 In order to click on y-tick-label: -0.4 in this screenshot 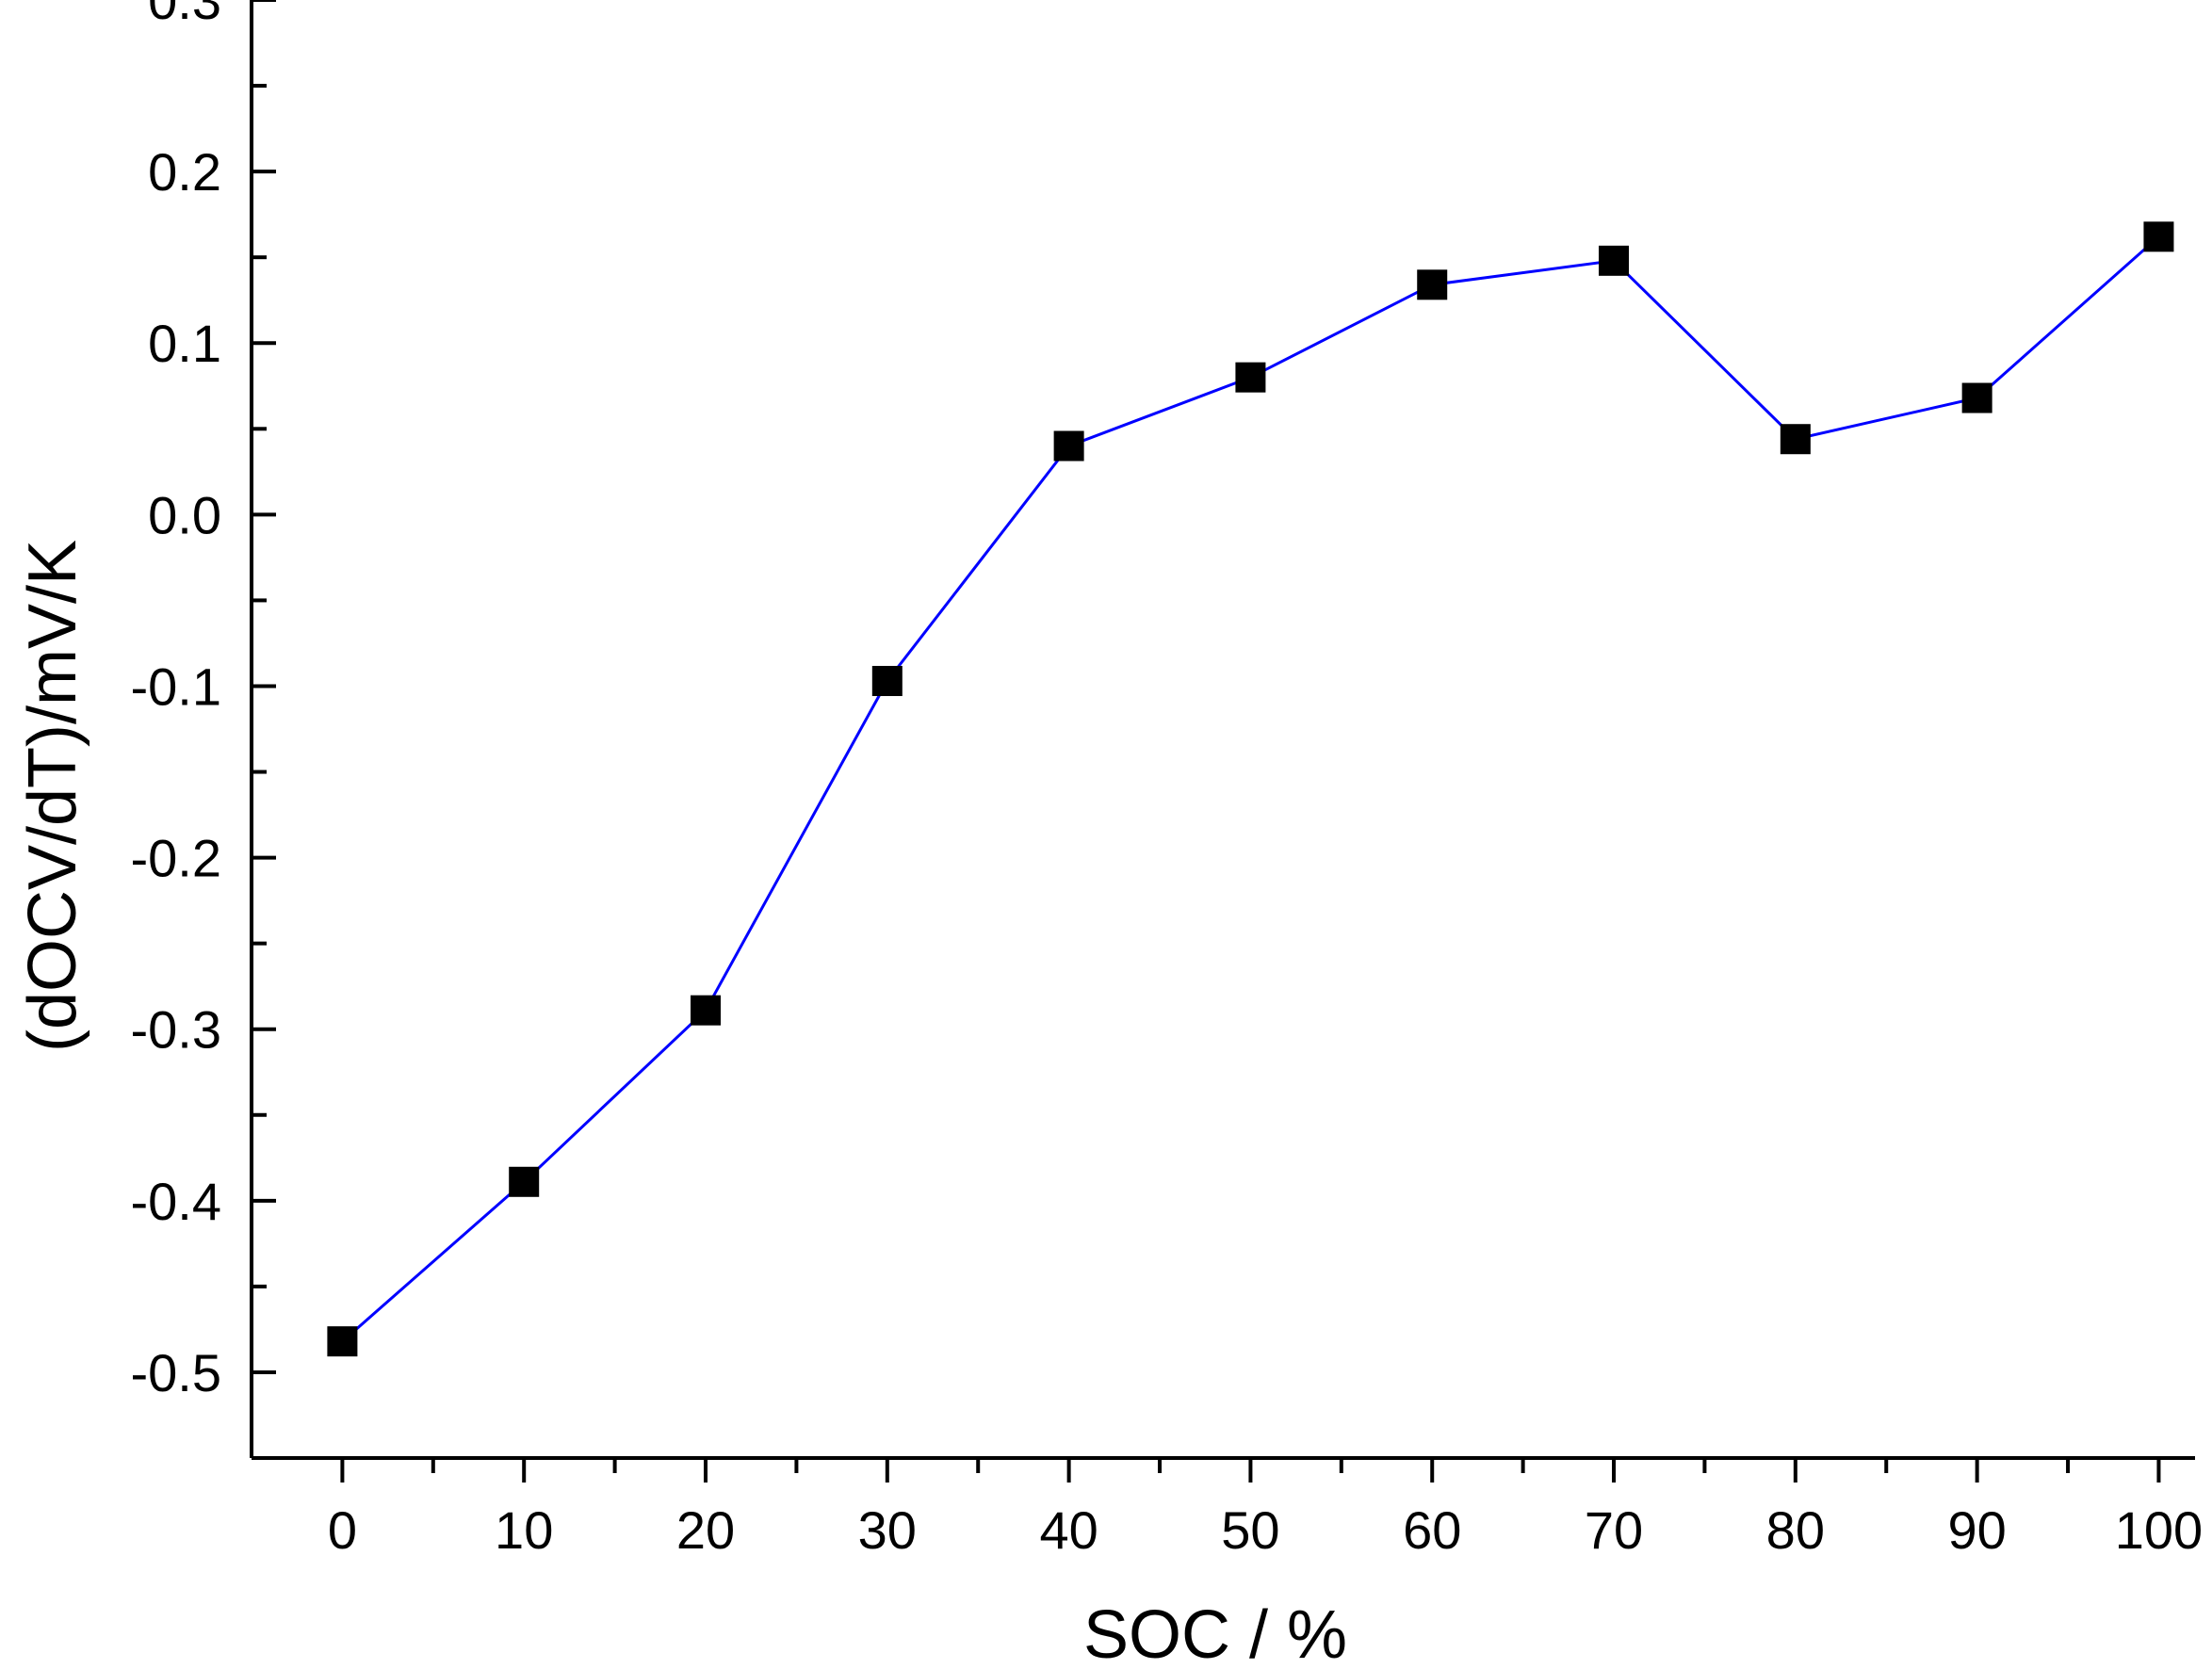, I will do `click(176, 1201)`.